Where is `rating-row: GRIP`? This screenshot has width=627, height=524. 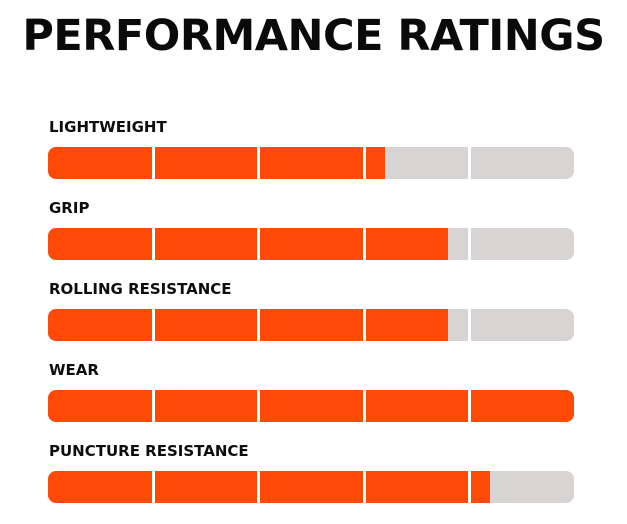 rating-row: GRIP is located at coordinates (311, 238).